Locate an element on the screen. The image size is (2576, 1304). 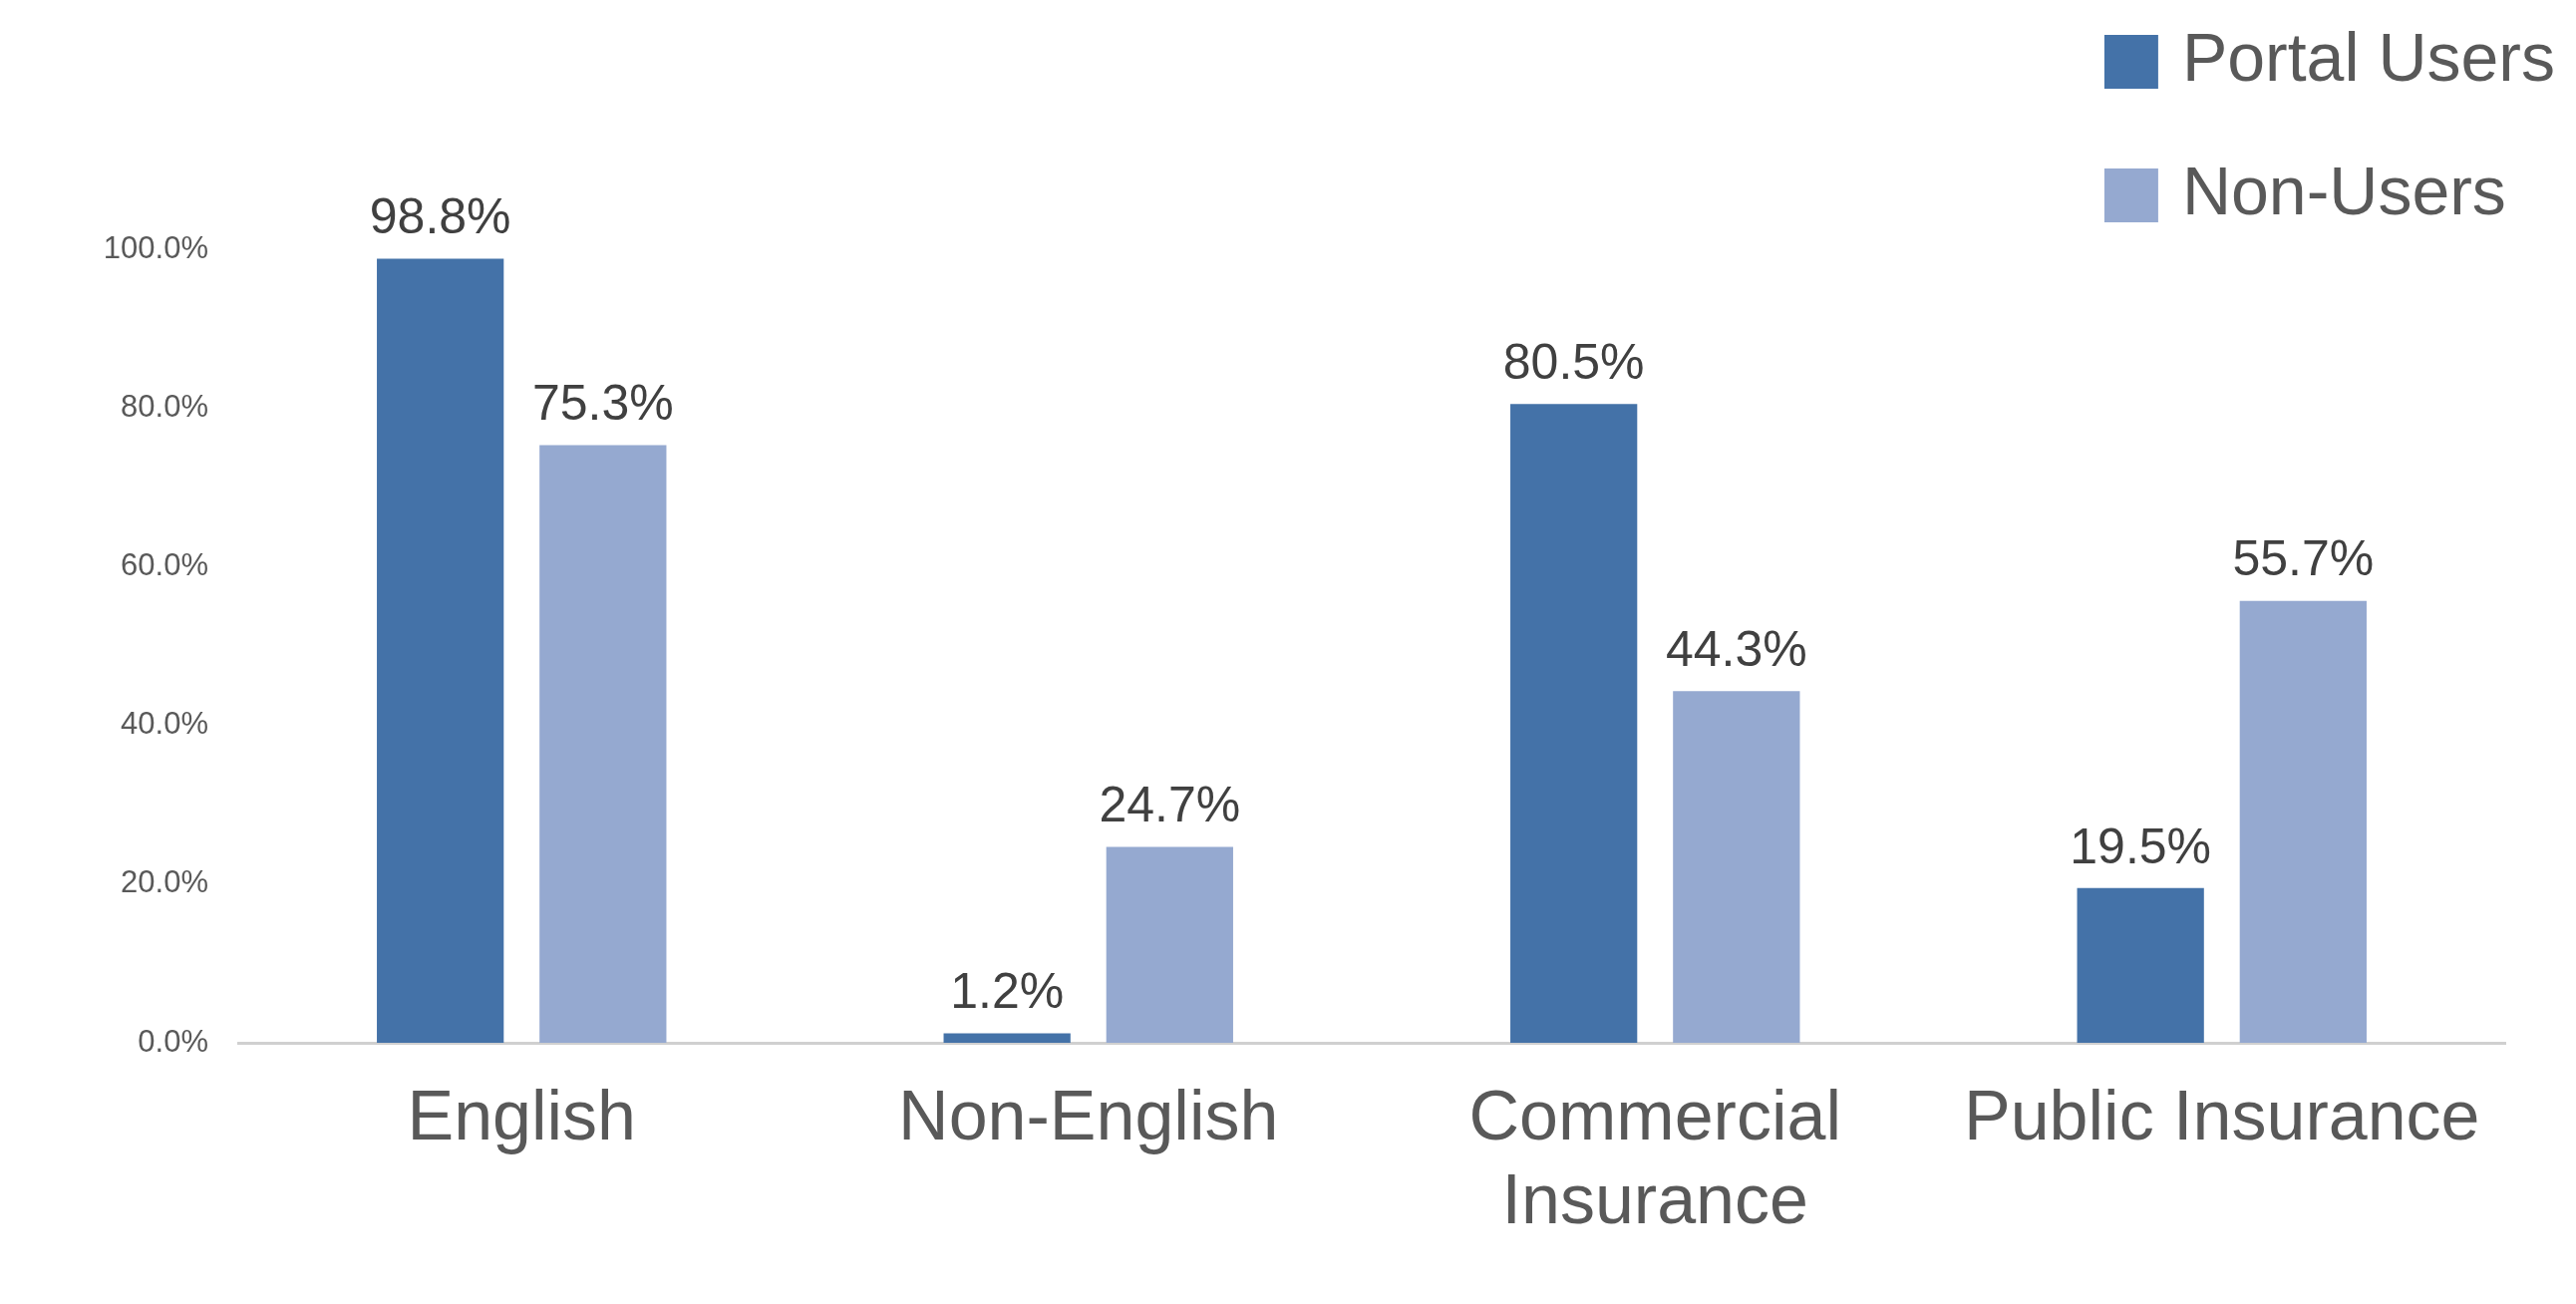
x-tick-label: Commercial Insurance is located at coordinates (1654, 1158).